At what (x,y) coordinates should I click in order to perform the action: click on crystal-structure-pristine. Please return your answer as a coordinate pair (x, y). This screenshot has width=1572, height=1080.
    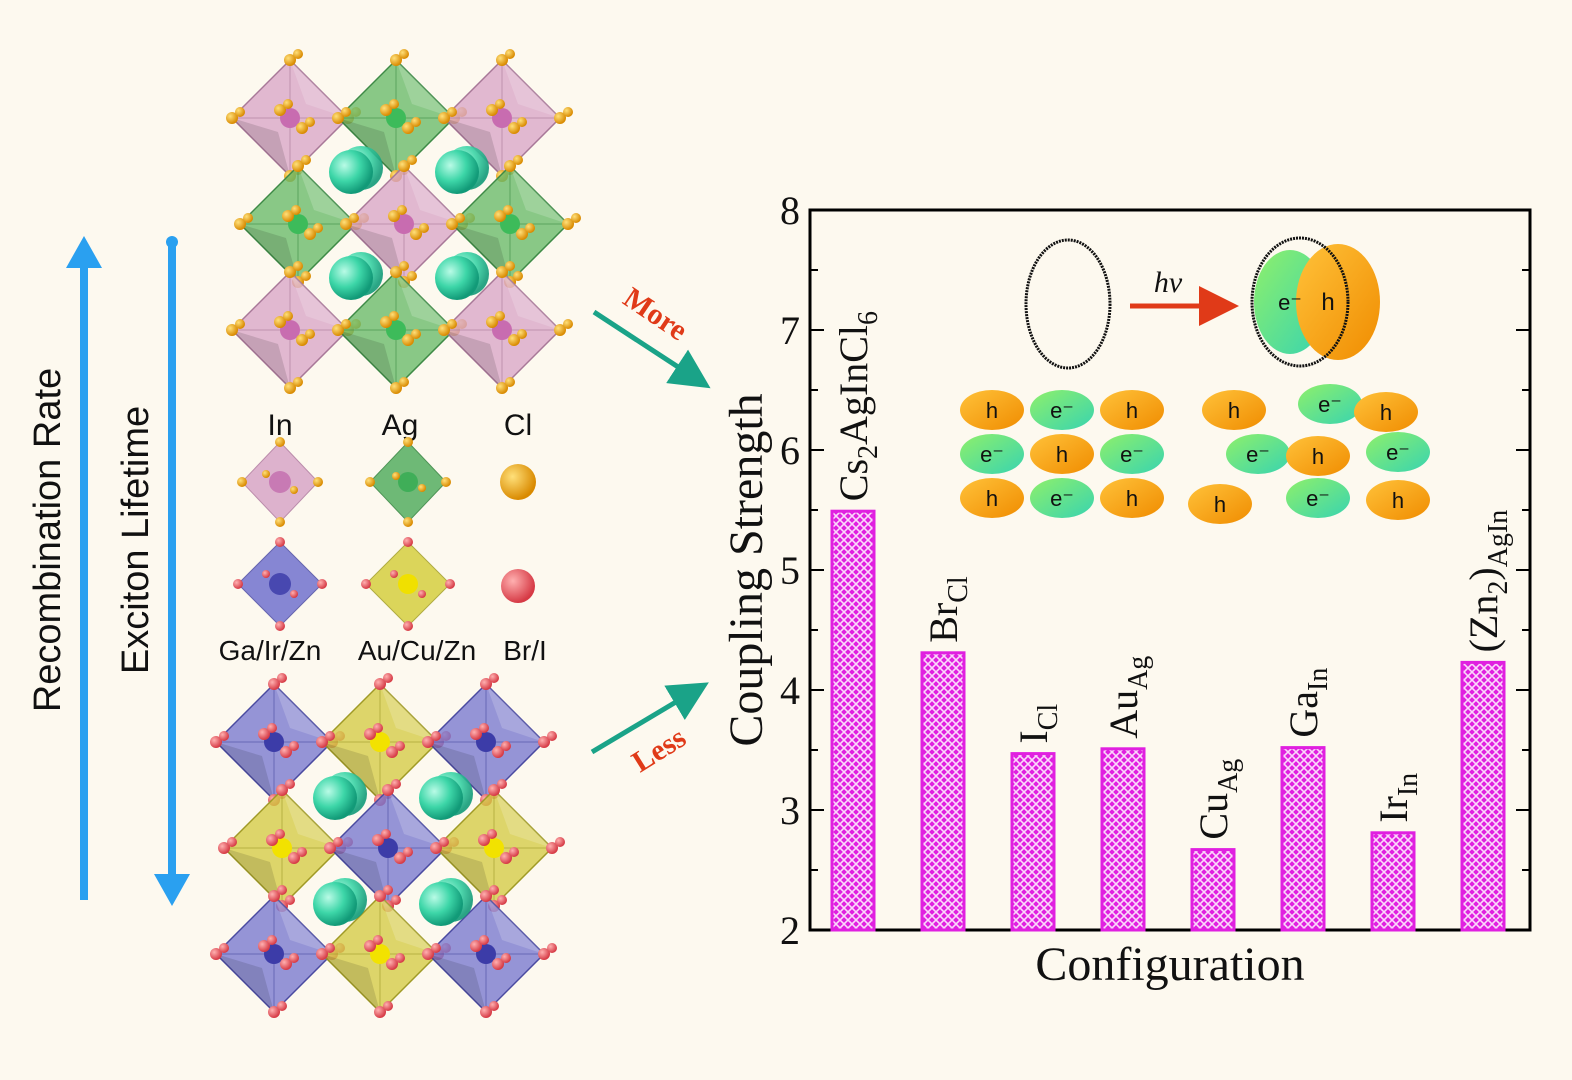
    Looking at the image, I should click on (403, 221).